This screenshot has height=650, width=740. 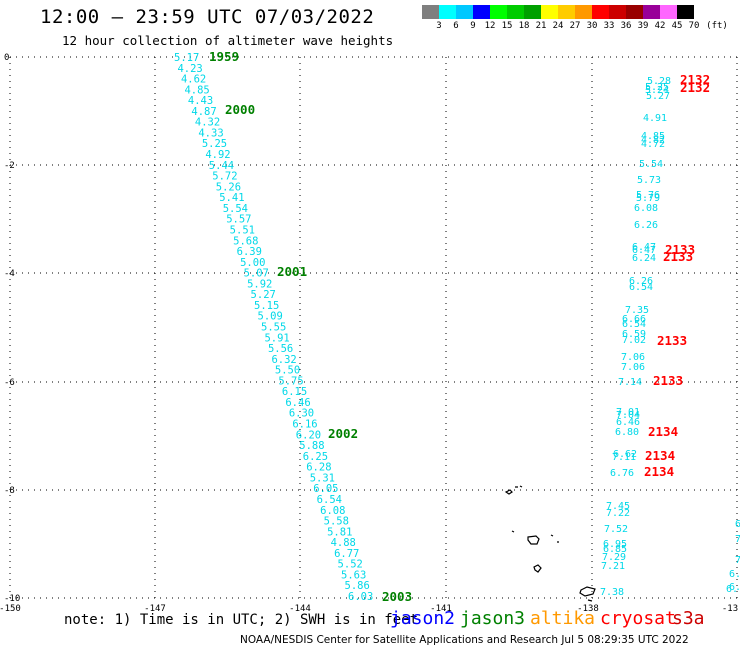 I want to click on island-outline, so click(x=587, y=594).